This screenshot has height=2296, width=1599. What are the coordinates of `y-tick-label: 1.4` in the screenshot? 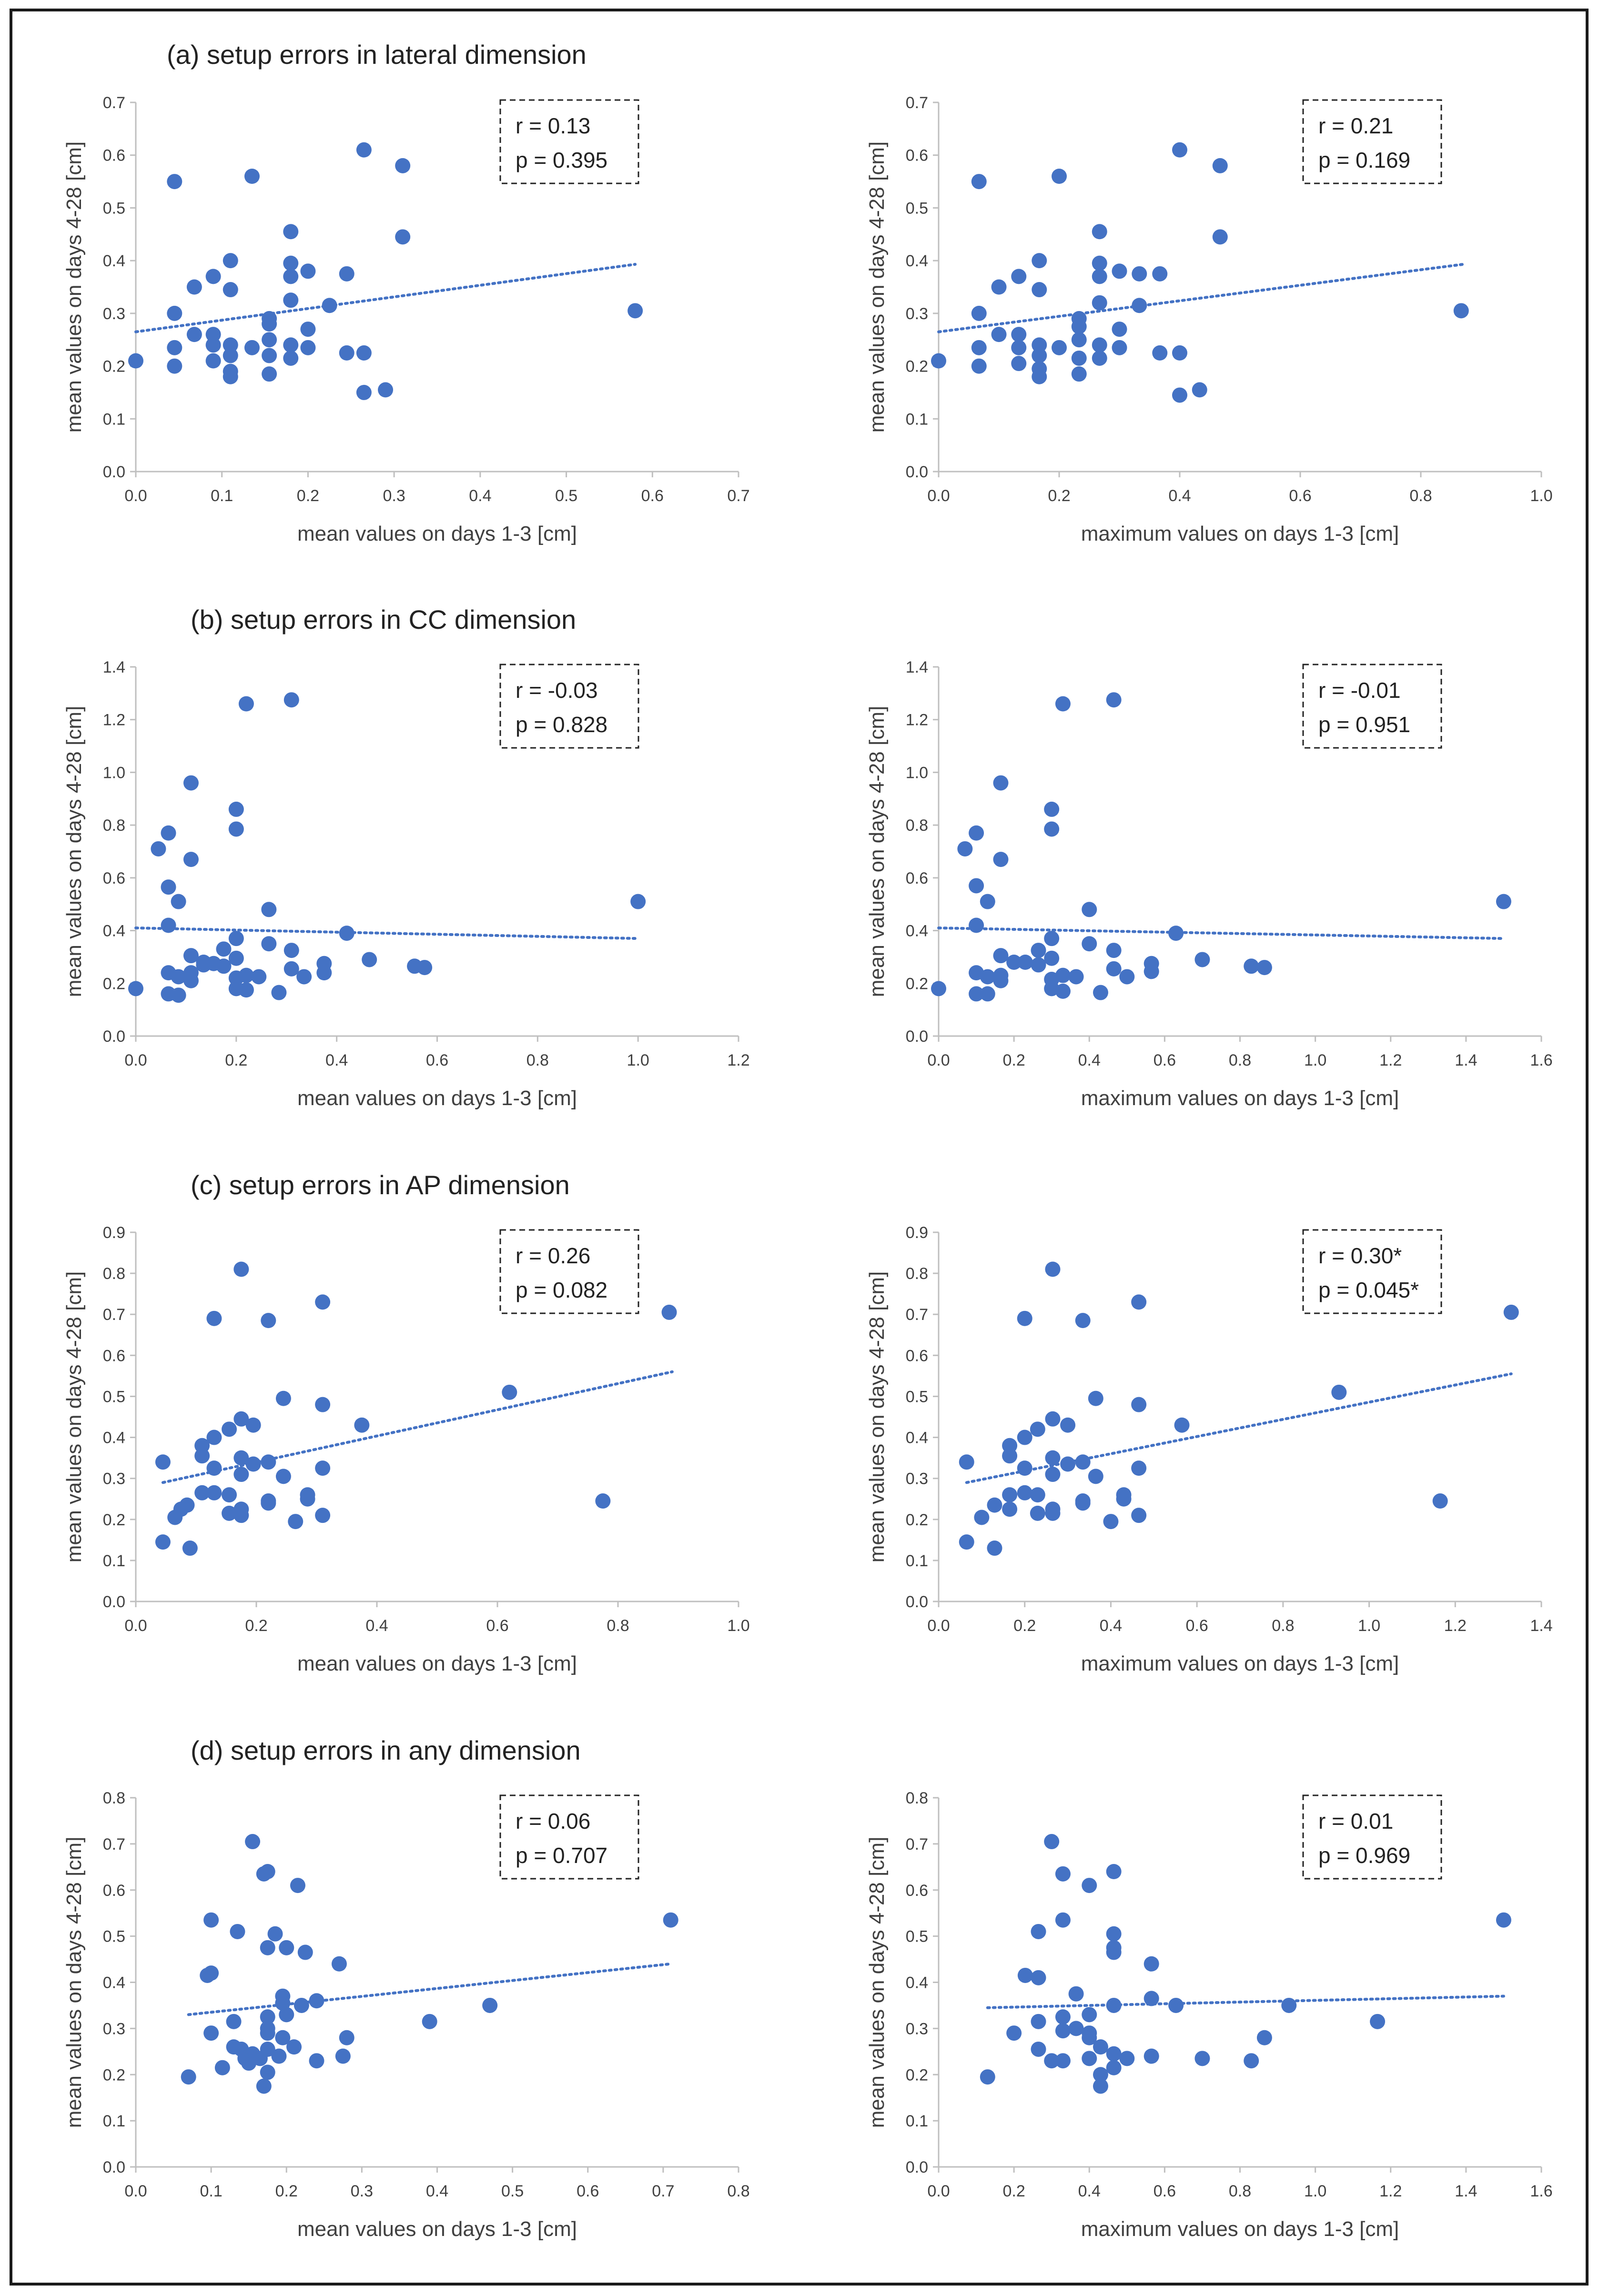 It's located at (917, 667).